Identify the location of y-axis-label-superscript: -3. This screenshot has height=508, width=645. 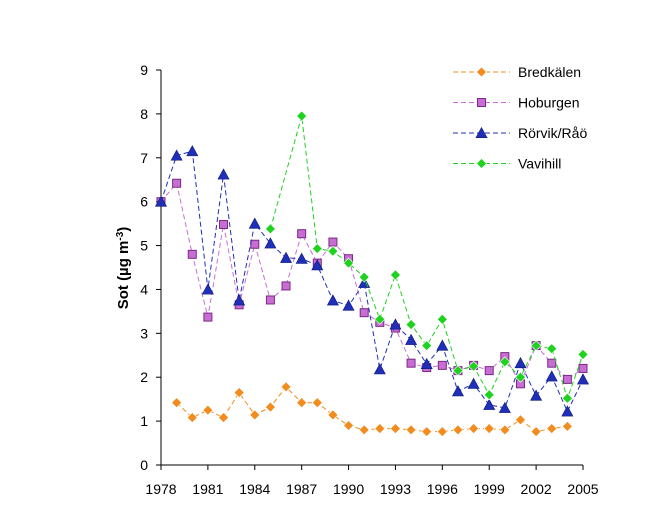
(120, 235).